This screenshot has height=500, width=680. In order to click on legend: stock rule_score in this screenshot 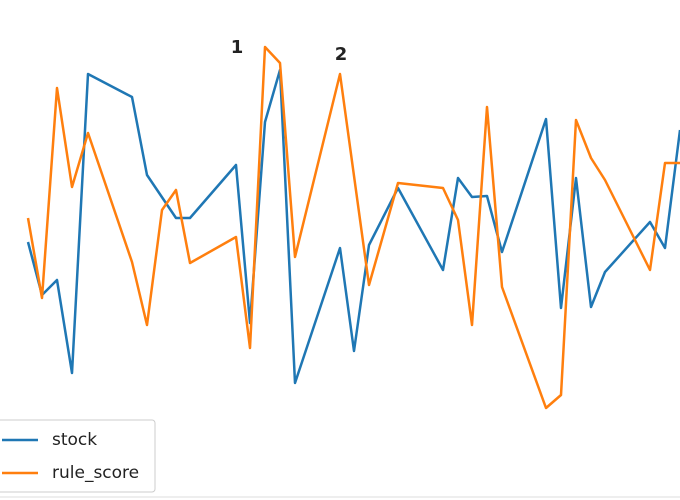, I will do `click(78, 456)`.